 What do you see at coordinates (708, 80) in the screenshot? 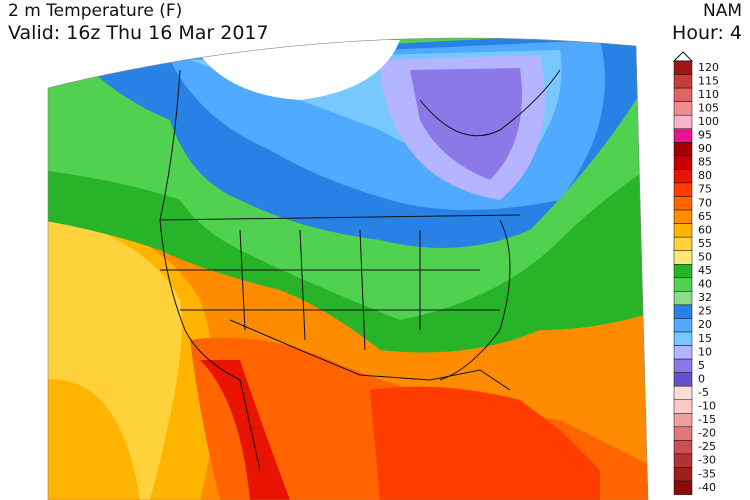
I see `colorbar-label: 115` at bounding box center [708, 80].